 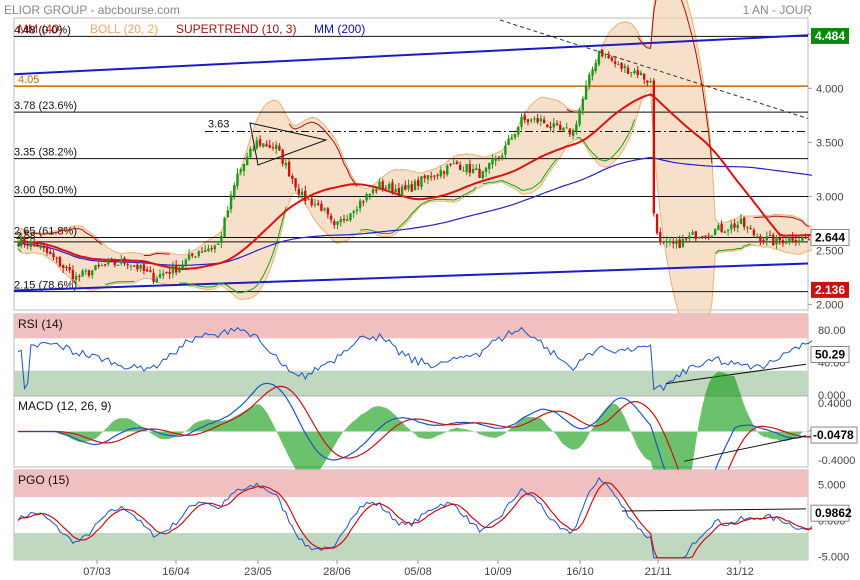 I want to click on x-tick-label: 28/06, so click(x=337, y=572).